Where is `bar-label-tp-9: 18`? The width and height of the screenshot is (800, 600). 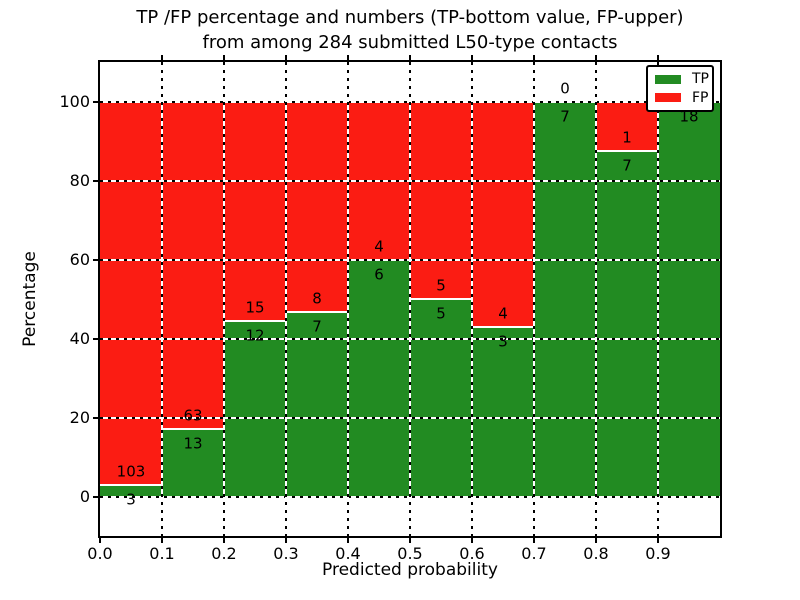
bar-label-tp-9: 18 is located at coordinates (689, 116).